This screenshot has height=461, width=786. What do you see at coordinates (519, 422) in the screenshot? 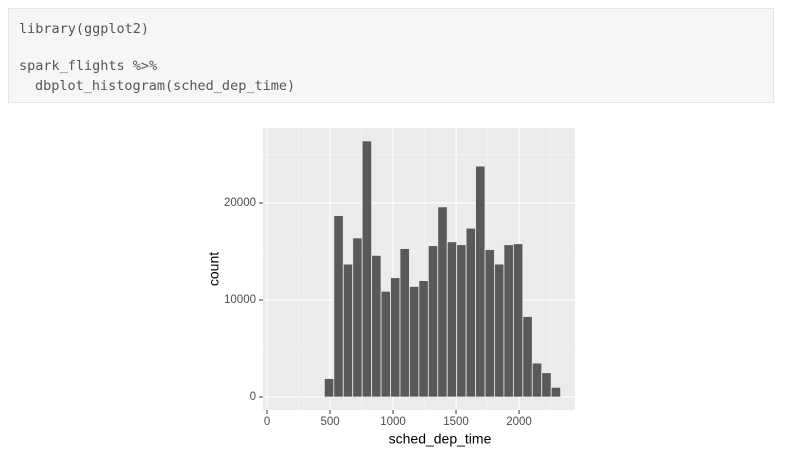
I see `x-tick-label: 2000` at bounding box center [519, 422].